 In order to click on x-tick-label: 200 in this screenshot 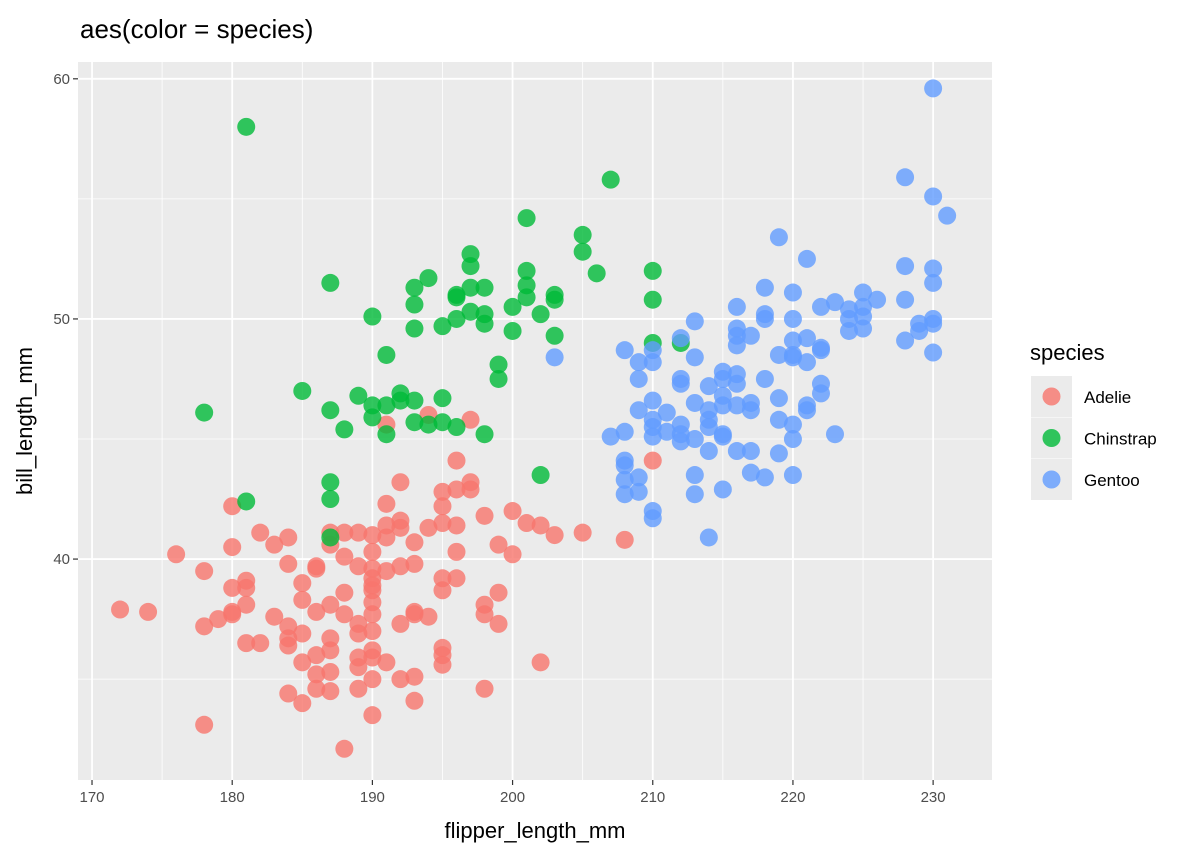, I will do `click(512, 797)`.